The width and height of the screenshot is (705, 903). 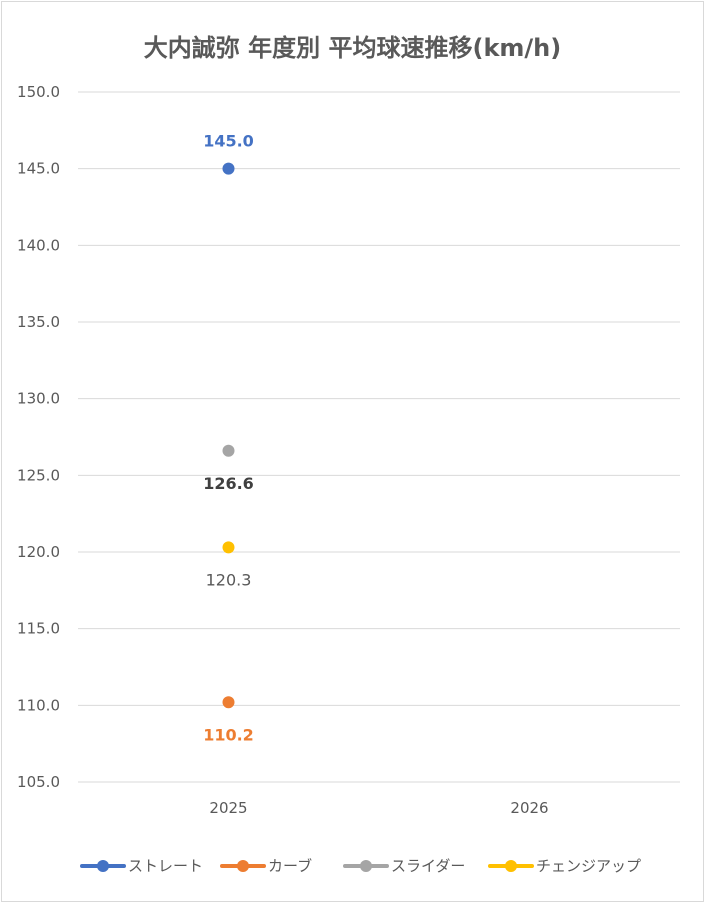 I want to click on y-tick-label: 105.0, so click(x=38, y=782).